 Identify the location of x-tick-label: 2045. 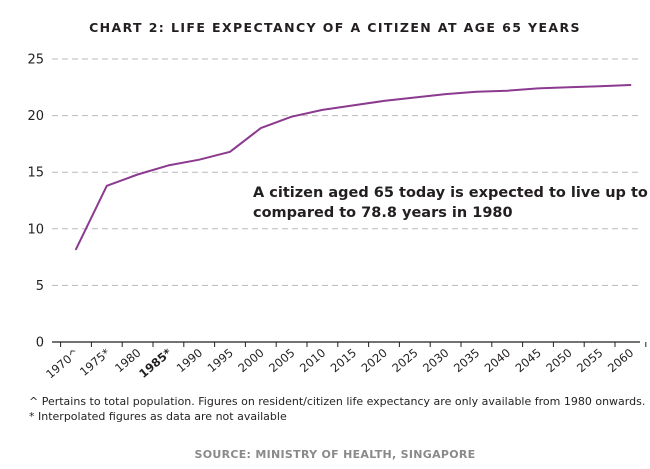
(527, 361).